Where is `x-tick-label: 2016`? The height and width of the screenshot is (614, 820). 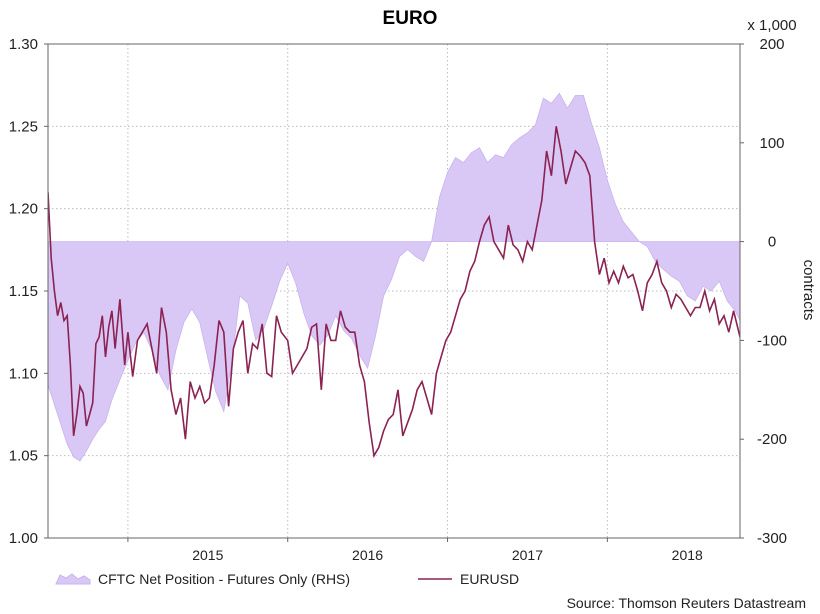 x-tick-label: 2016 is located at coordinates (367, 555).